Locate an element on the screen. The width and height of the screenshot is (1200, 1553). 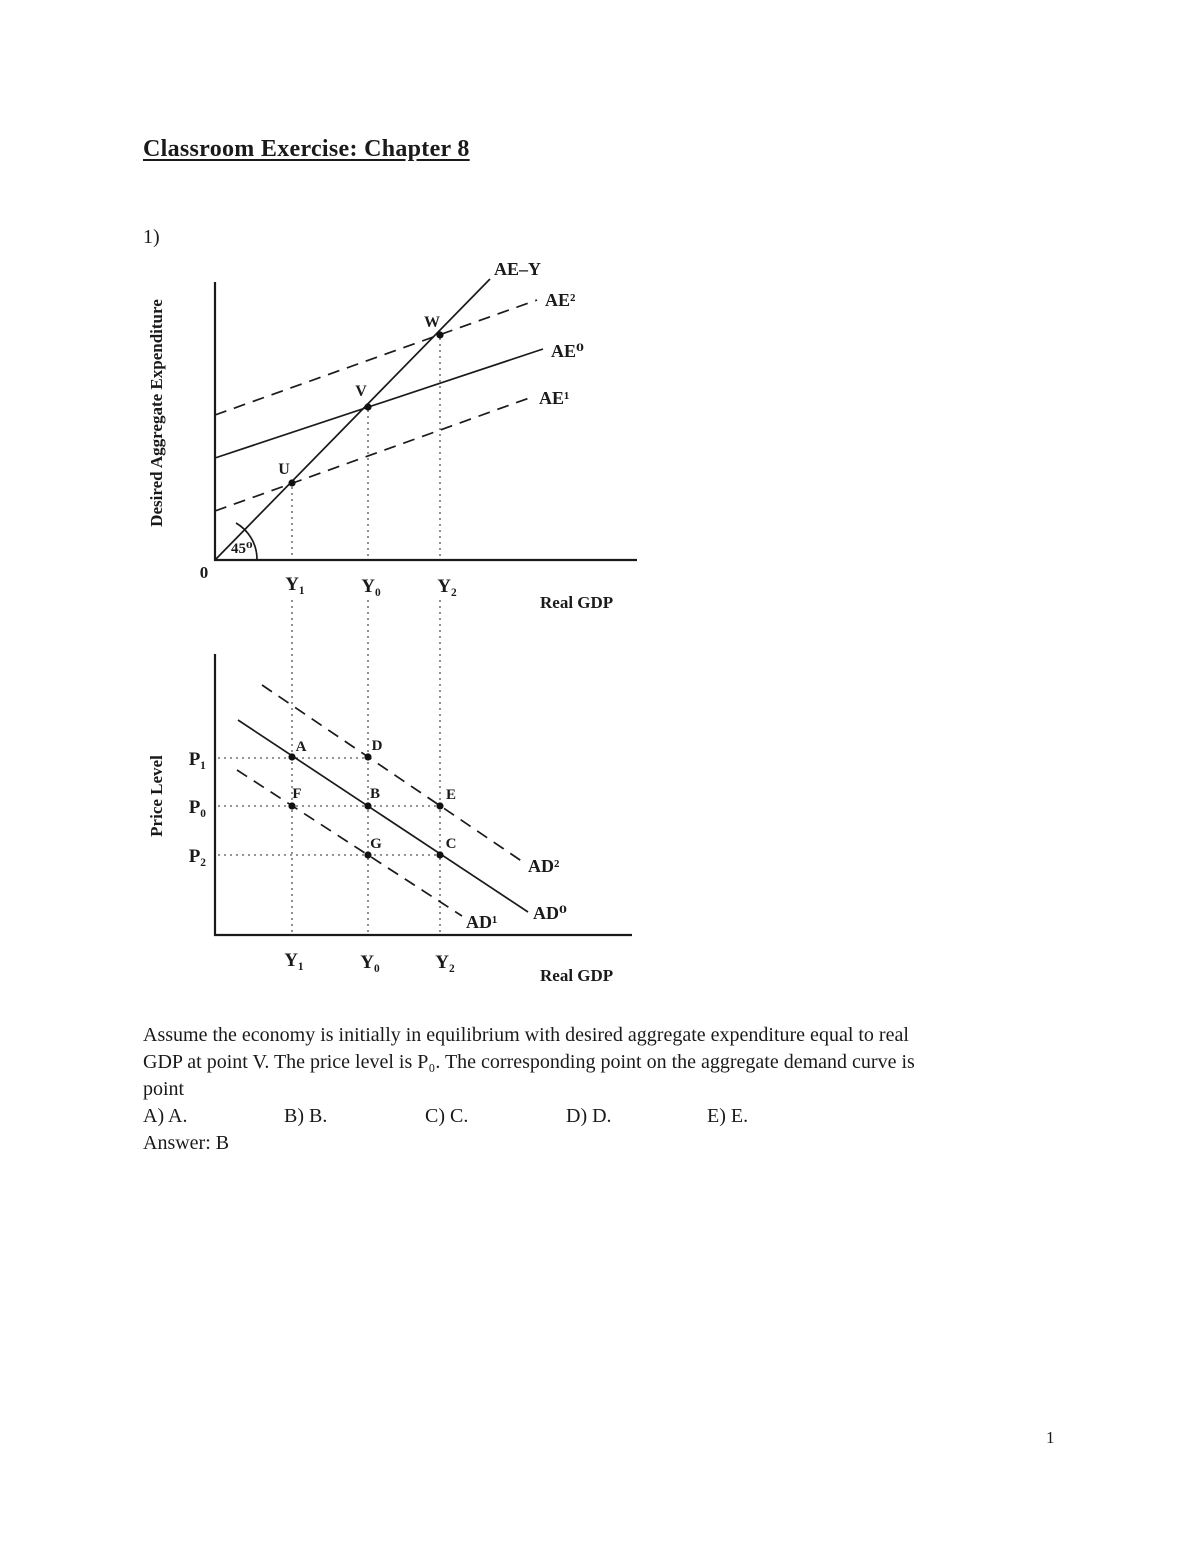
angle-arc is located at coordinates (246, 541).